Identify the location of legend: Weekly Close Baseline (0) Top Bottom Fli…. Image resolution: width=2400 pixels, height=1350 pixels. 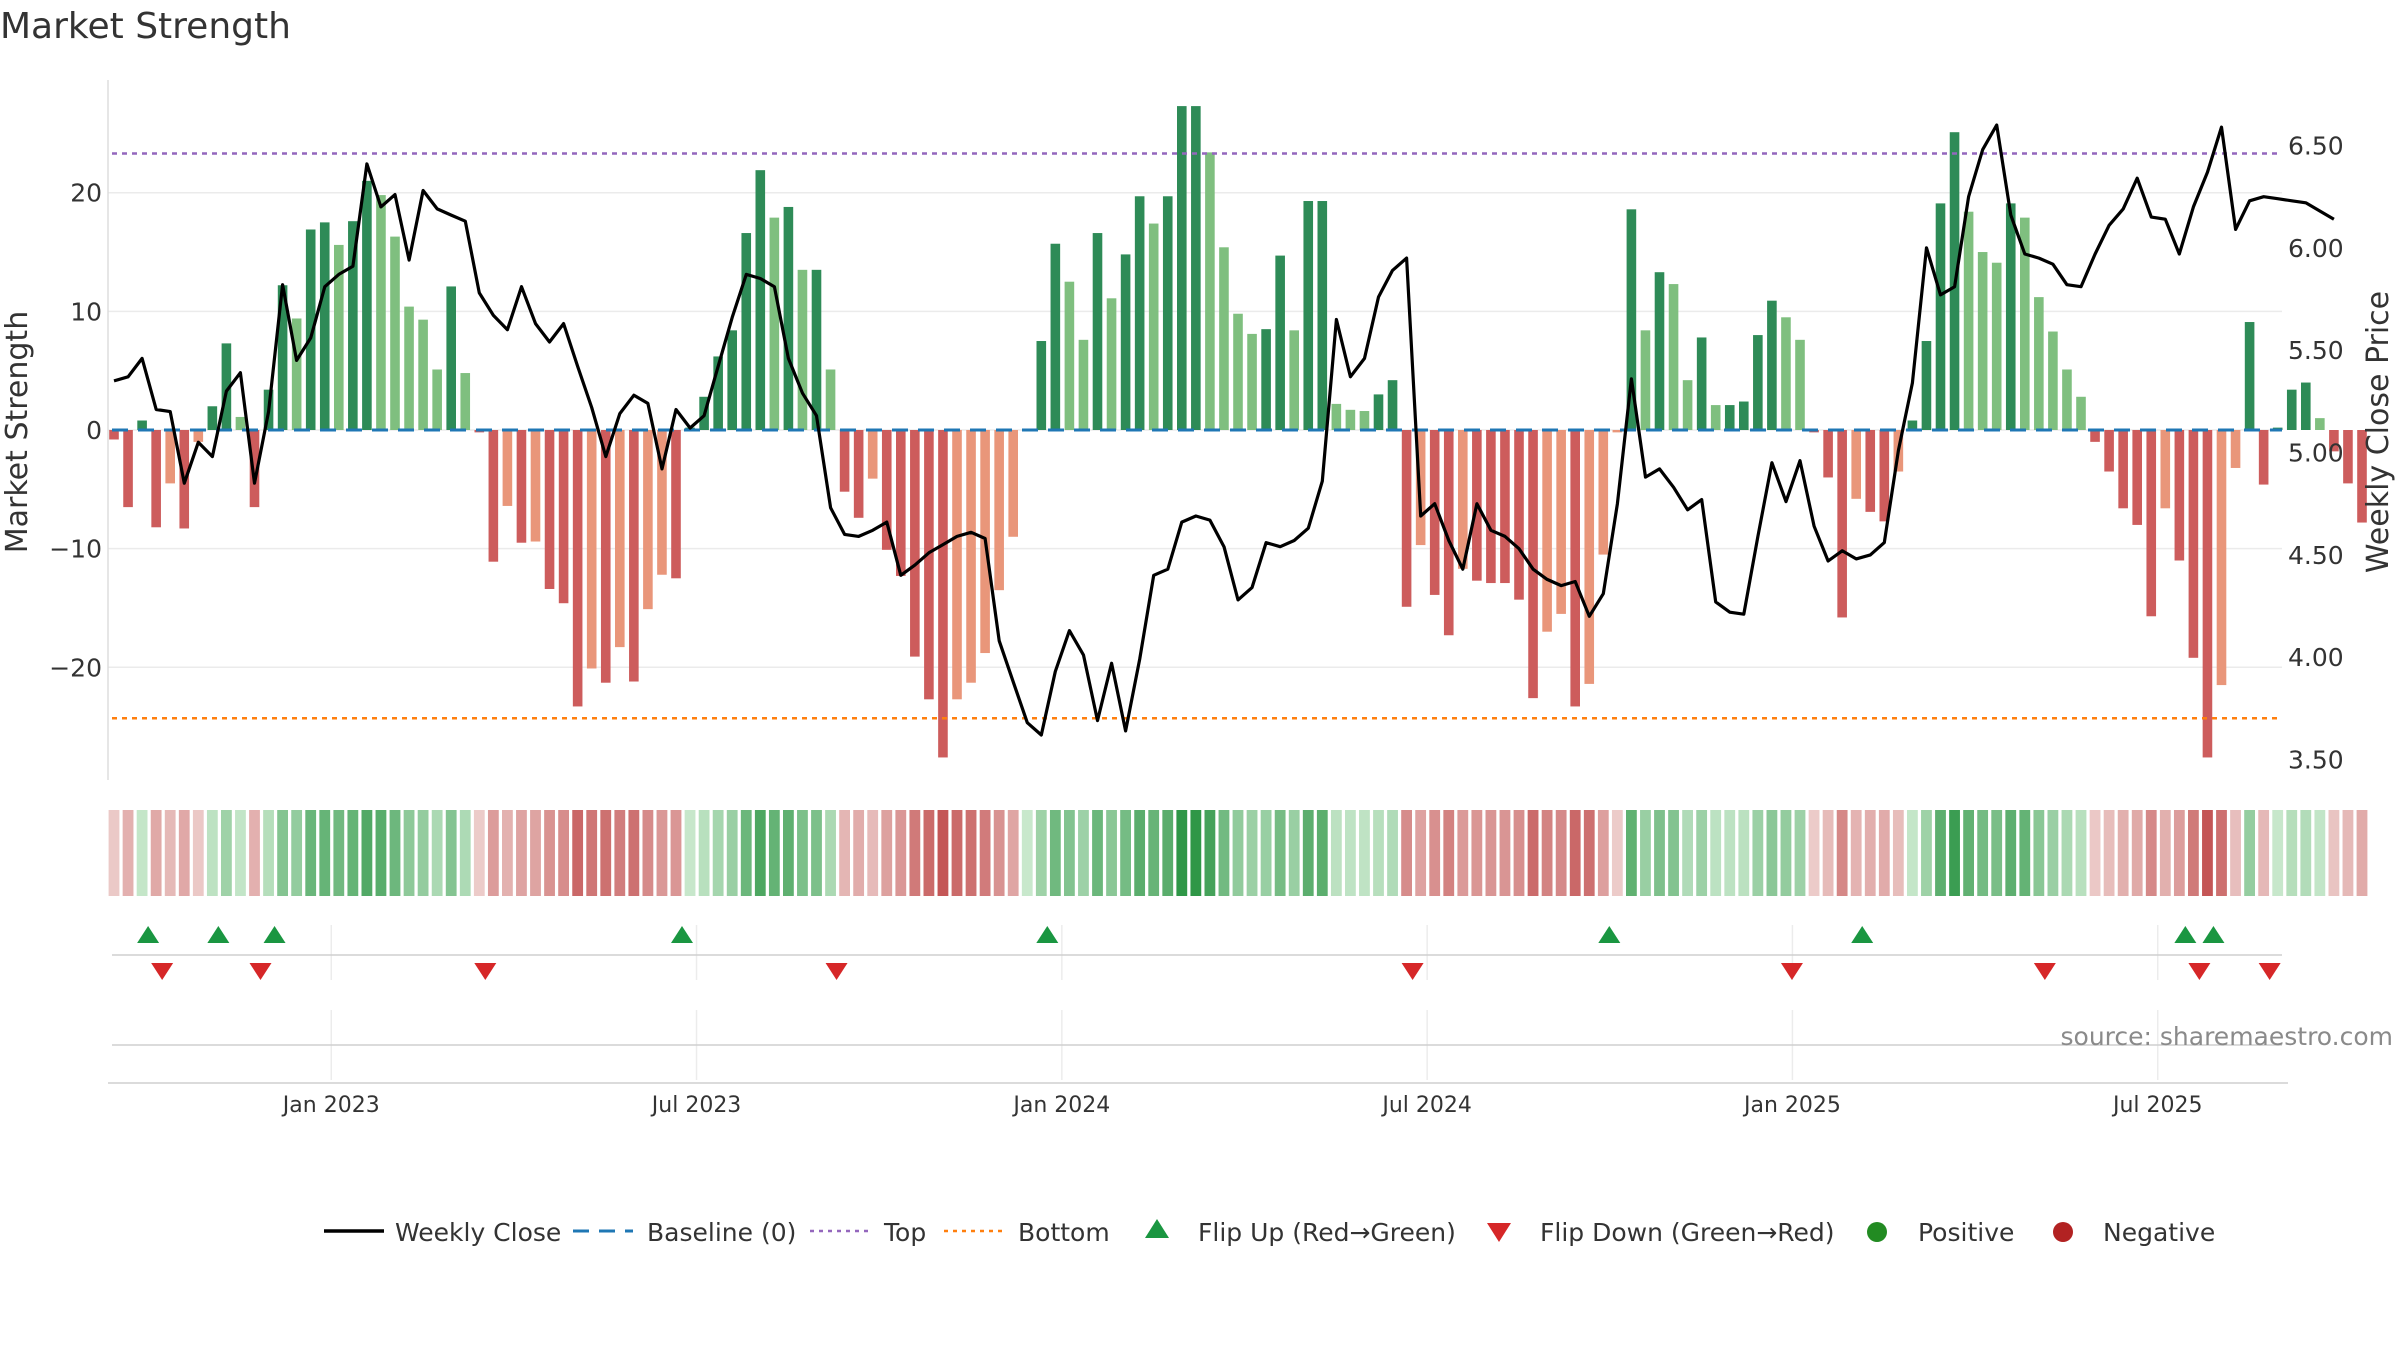
(1269, 1232).